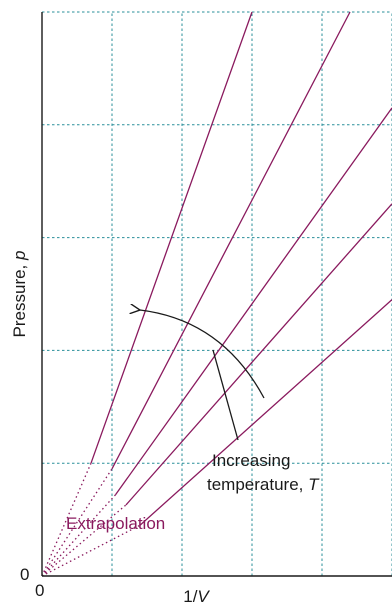 Image resolution: width=392 pixels, height=609 pixels. I want to click on temperature-arrow-arc, so click(202, 354).